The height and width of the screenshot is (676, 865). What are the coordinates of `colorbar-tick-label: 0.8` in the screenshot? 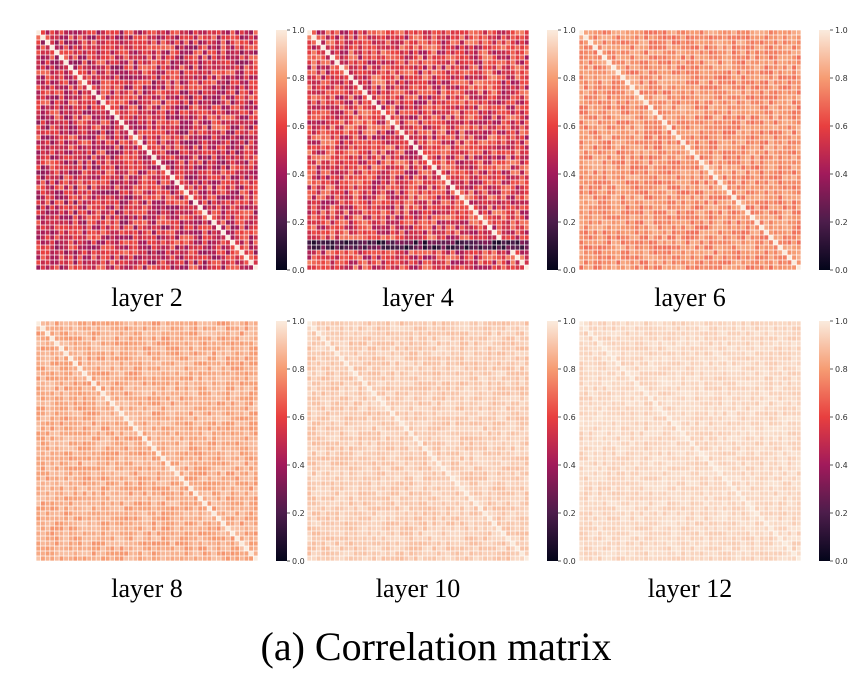 It's located at (569, 78).